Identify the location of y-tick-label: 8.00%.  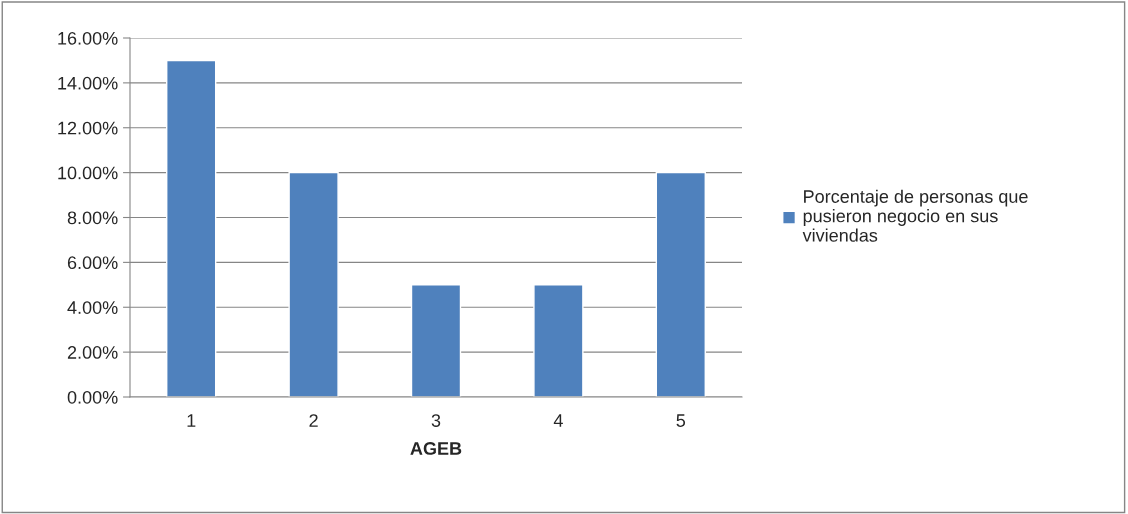
(92, 218).